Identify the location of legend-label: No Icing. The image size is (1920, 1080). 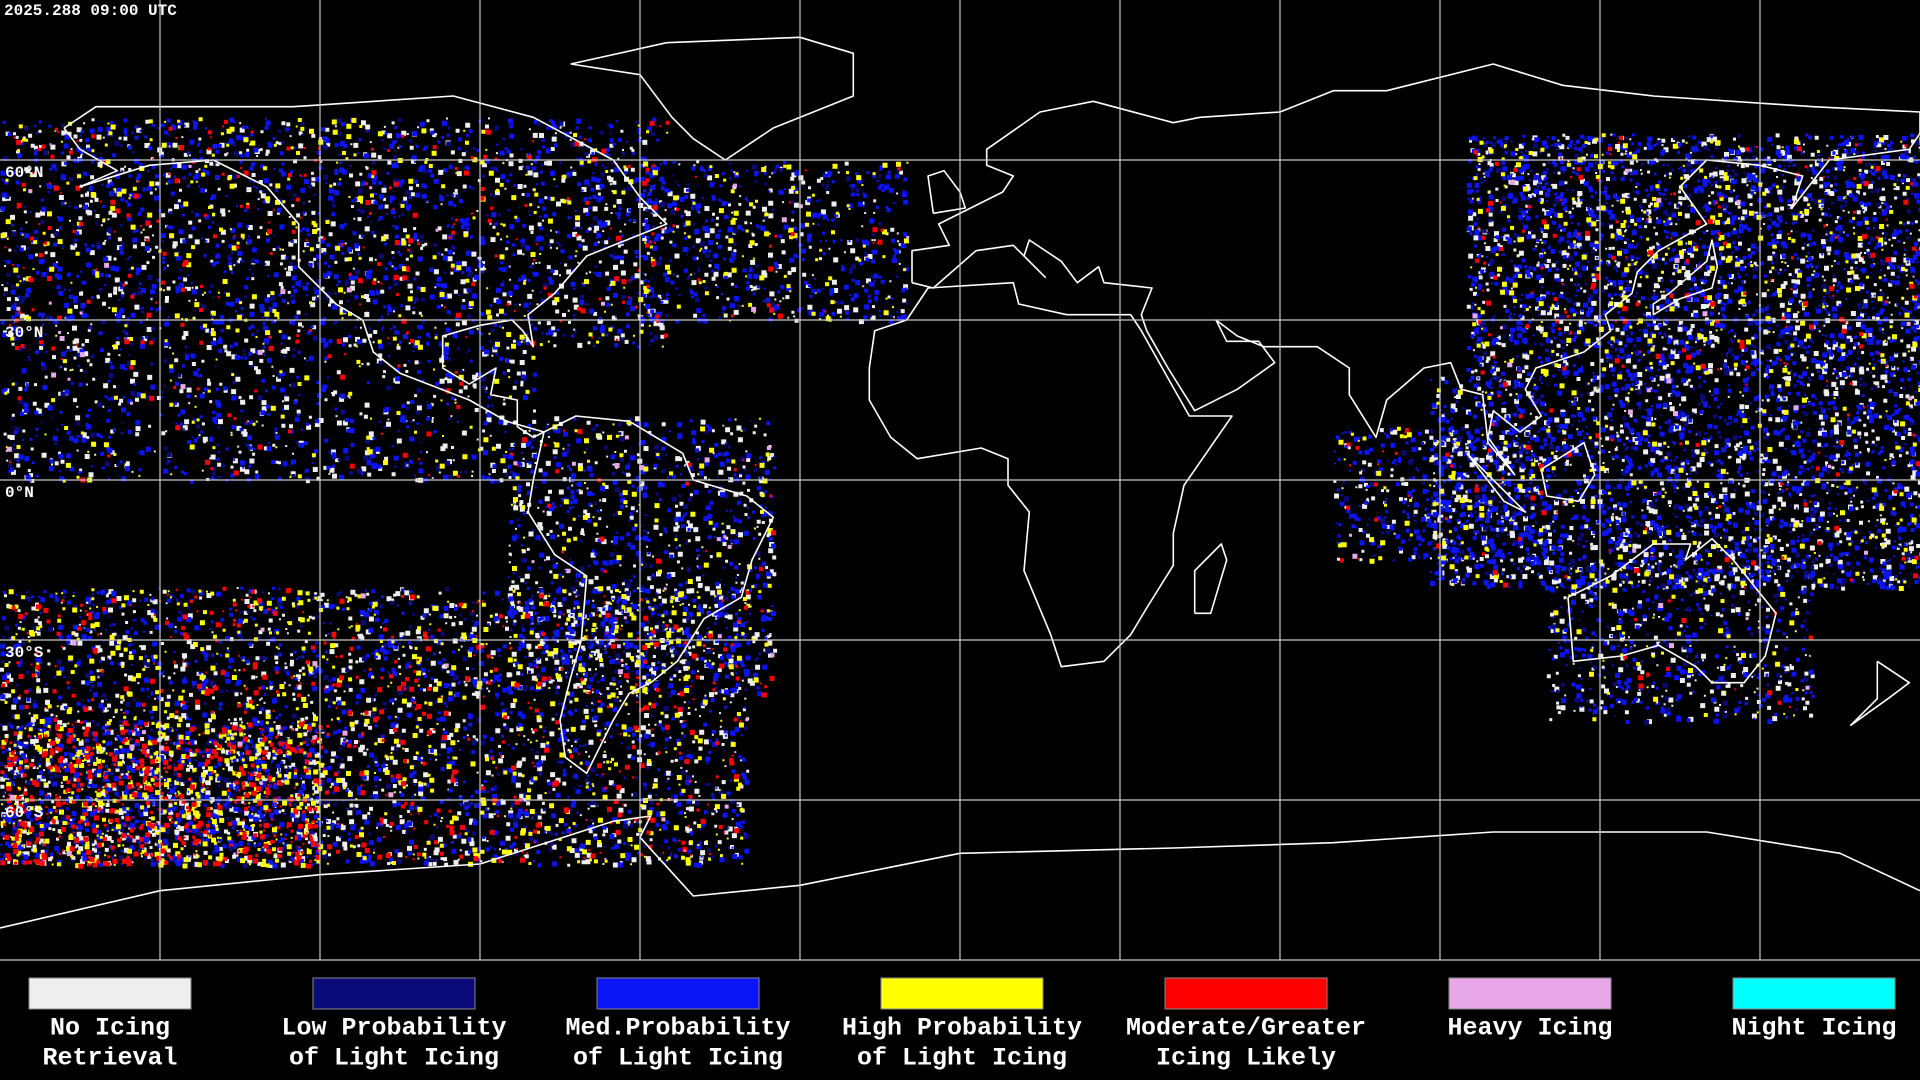
(110, 1028).